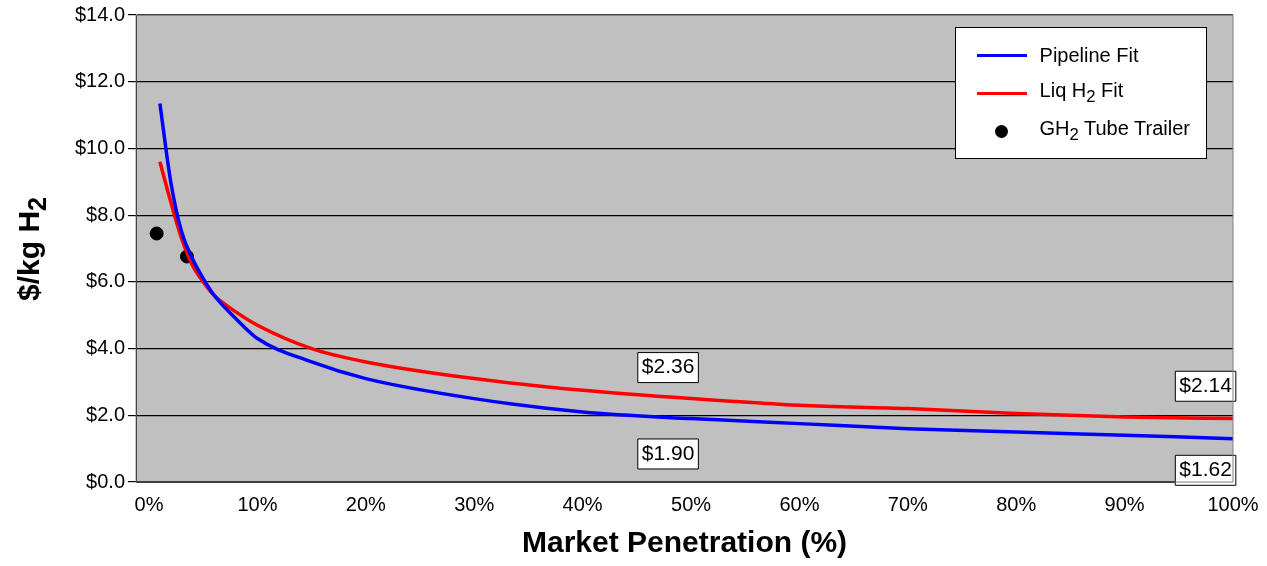  I want to click on x-tick-label: 40%, so click(582, 503).